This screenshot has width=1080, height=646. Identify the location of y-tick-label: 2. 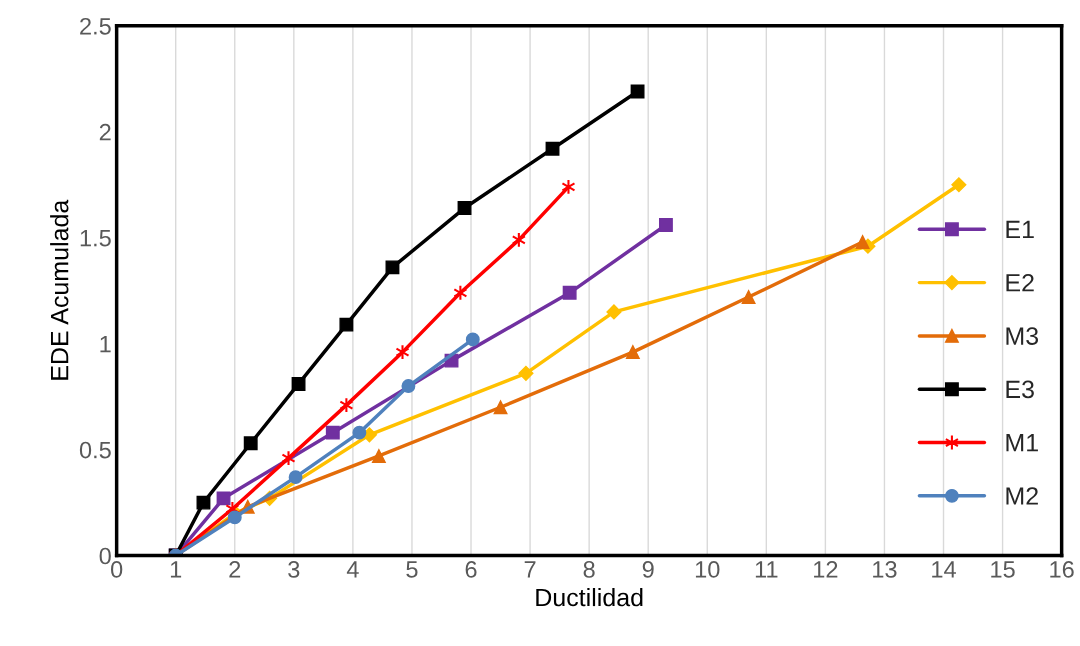
(105, 132).